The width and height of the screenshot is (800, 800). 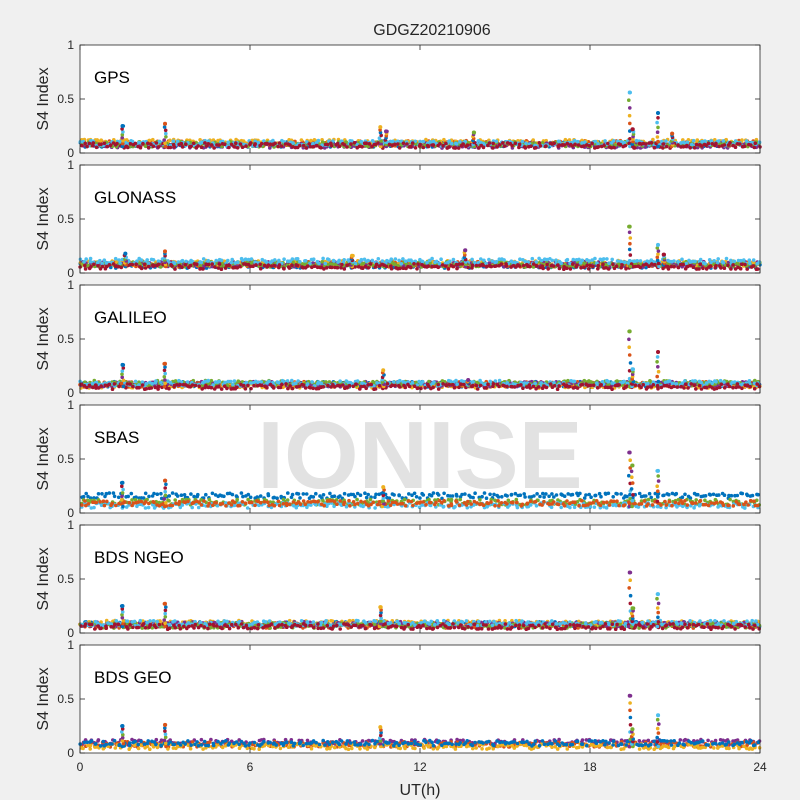 I want to click on data-points, so click(x=420, y=120).